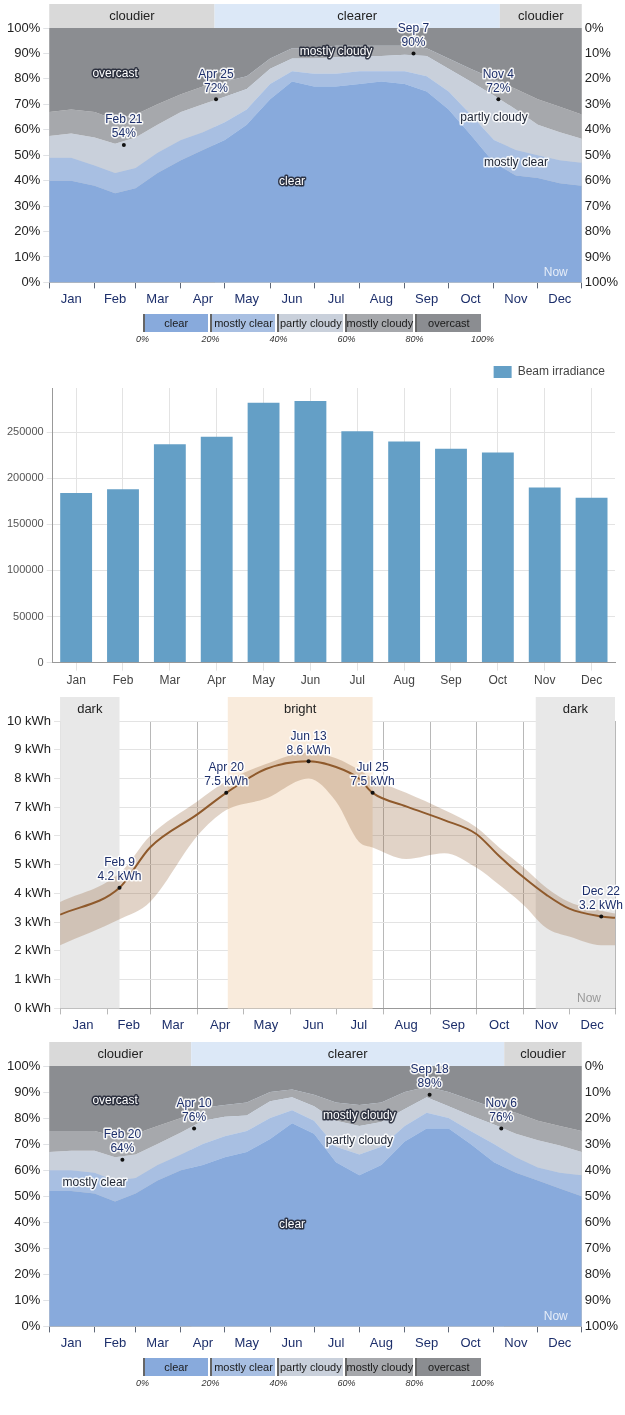  I want to click on band-label: bright, so click(300, 708).